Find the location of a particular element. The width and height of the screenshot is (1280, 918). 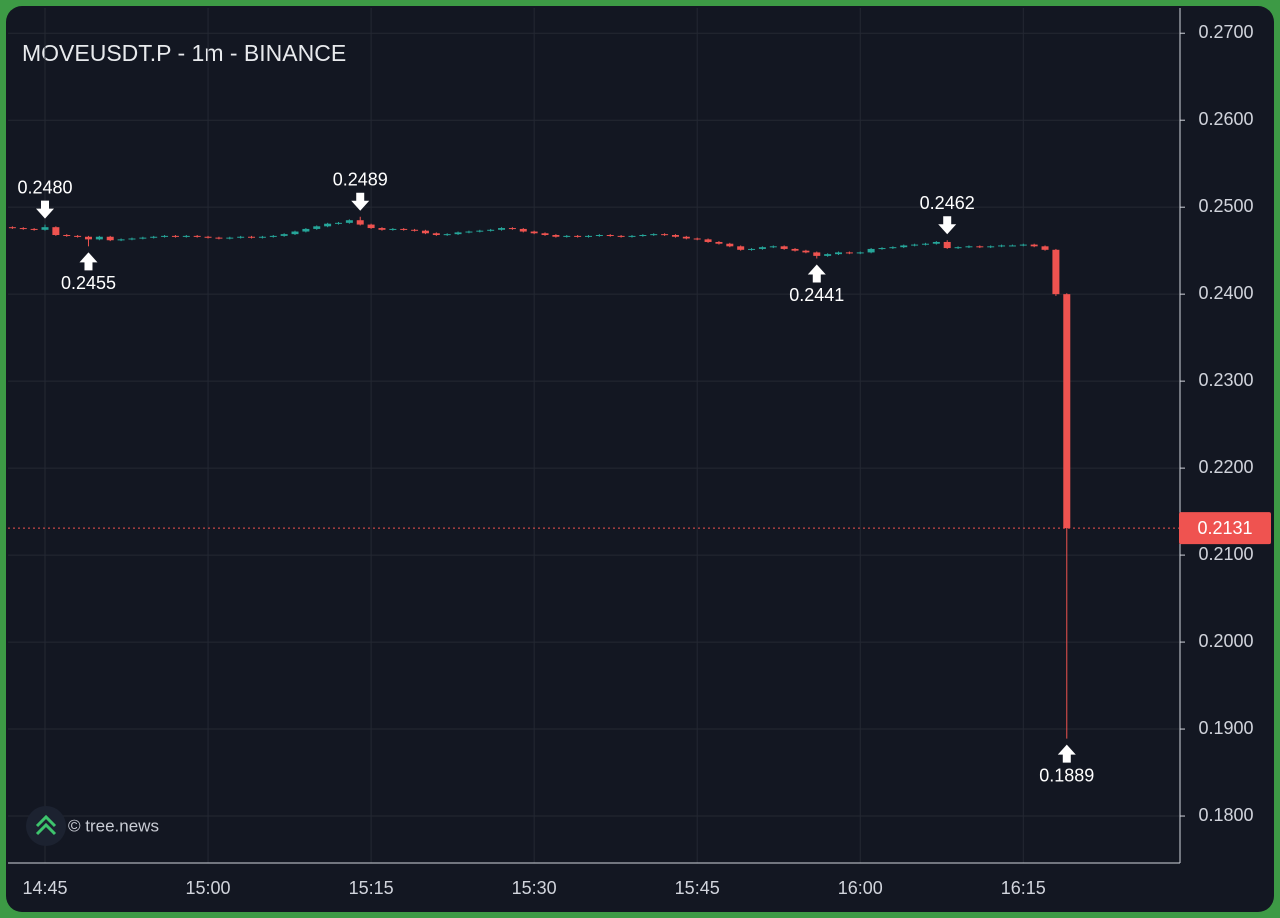

x-tick-label: 16:00 is located at coordinates (860, 888).